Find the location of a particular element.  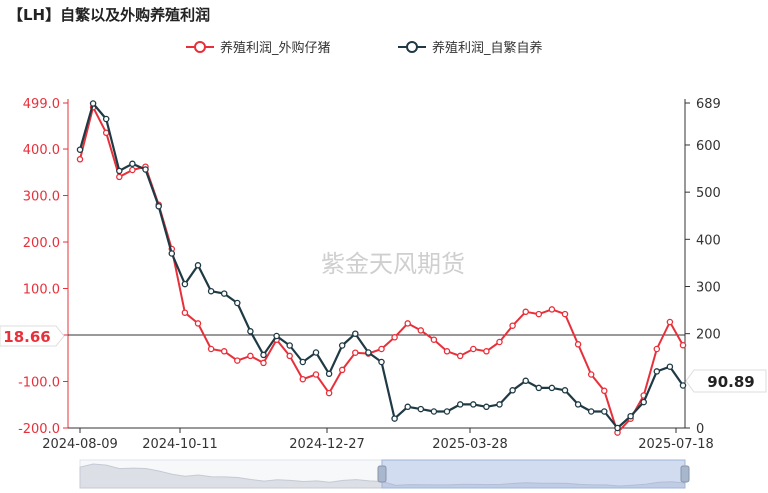

y-right-tick-label: 689 is located at coordinates (708, 104).